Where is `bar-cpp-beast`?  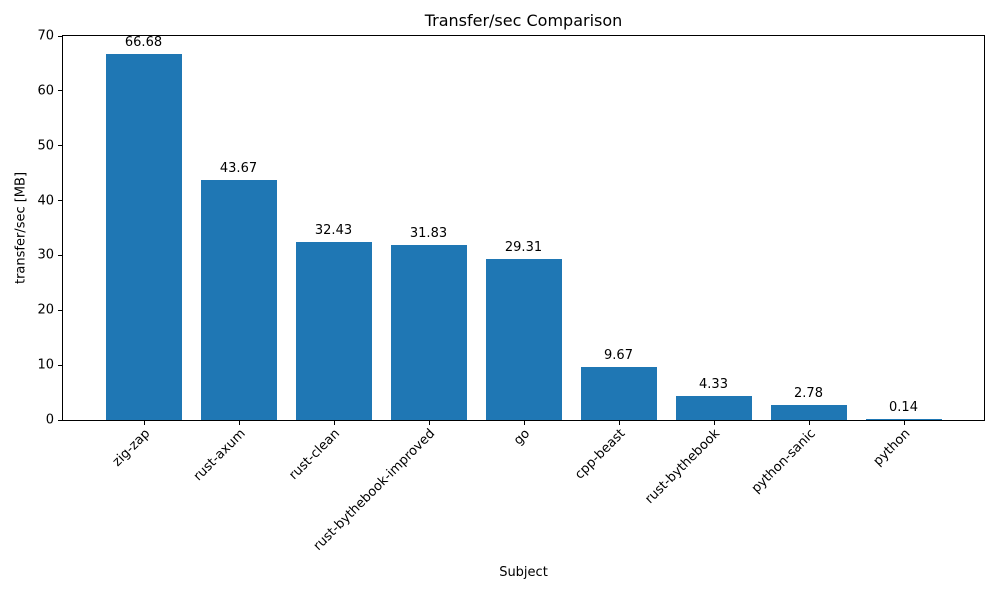
bar-cpp-beast is located at coordinates (618, 393).